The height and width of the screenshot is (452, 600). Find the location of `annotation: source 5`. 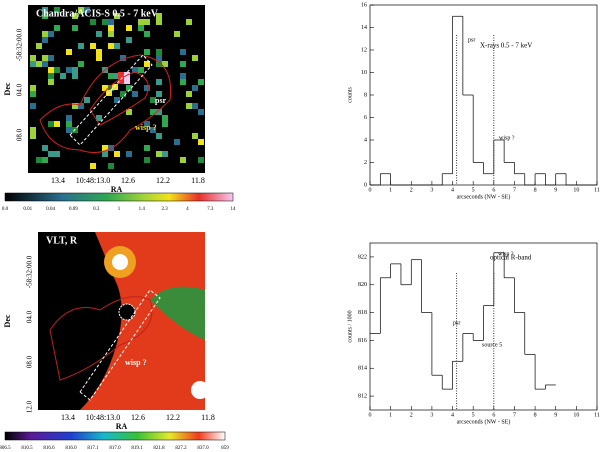

annotation: source 5 is located at coordinates (492, 345).